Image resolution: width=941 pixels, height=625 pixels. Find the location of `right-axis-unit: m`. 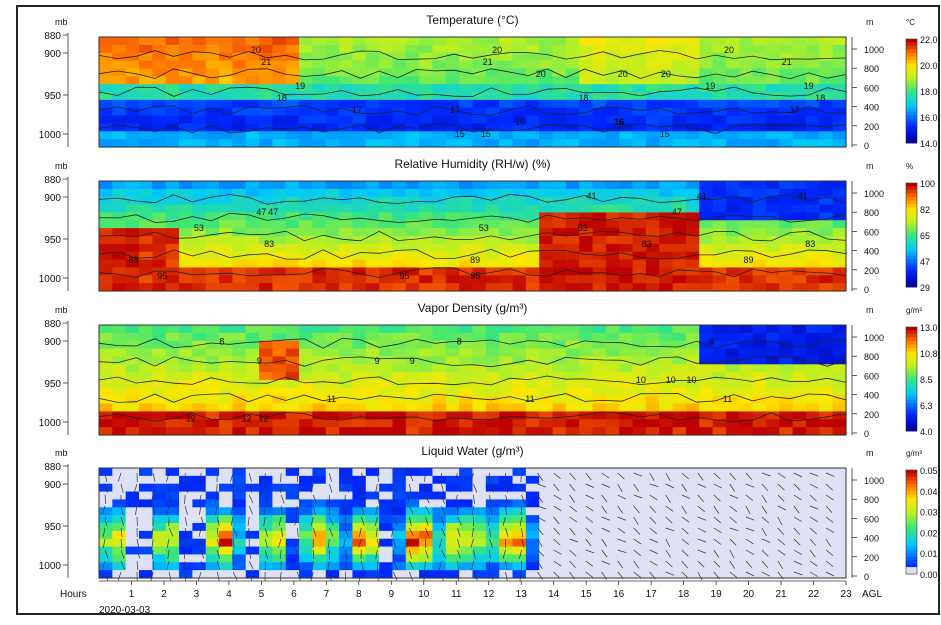

right-axis-unit: m is located at coordinates (870, 166).